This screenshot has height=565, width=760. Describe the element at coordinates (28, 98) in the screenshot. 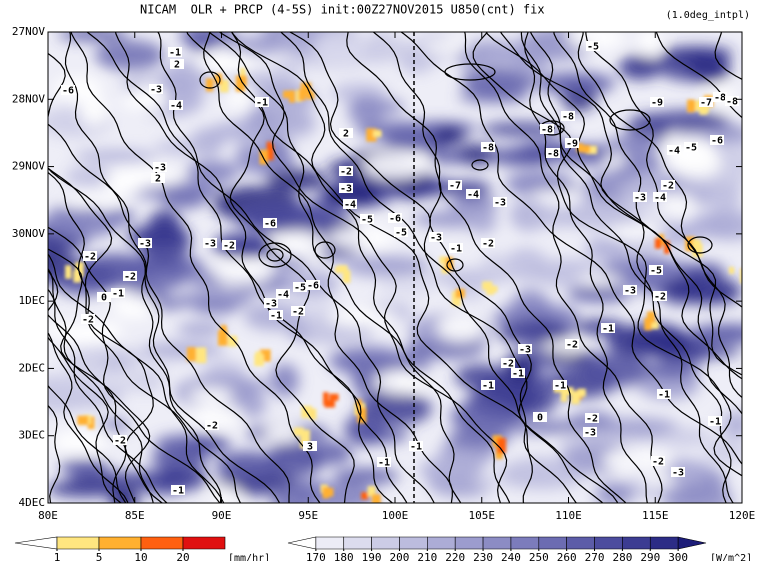

I see `y-tick-label: 28NOV` at that location.